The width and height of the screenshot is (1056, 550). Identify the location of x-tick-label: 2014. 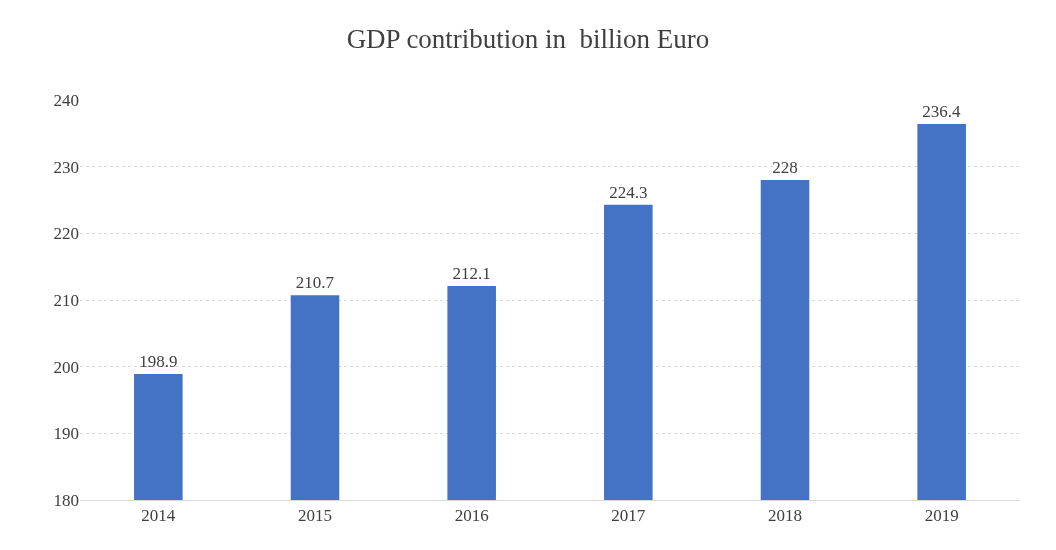
(158, 516).